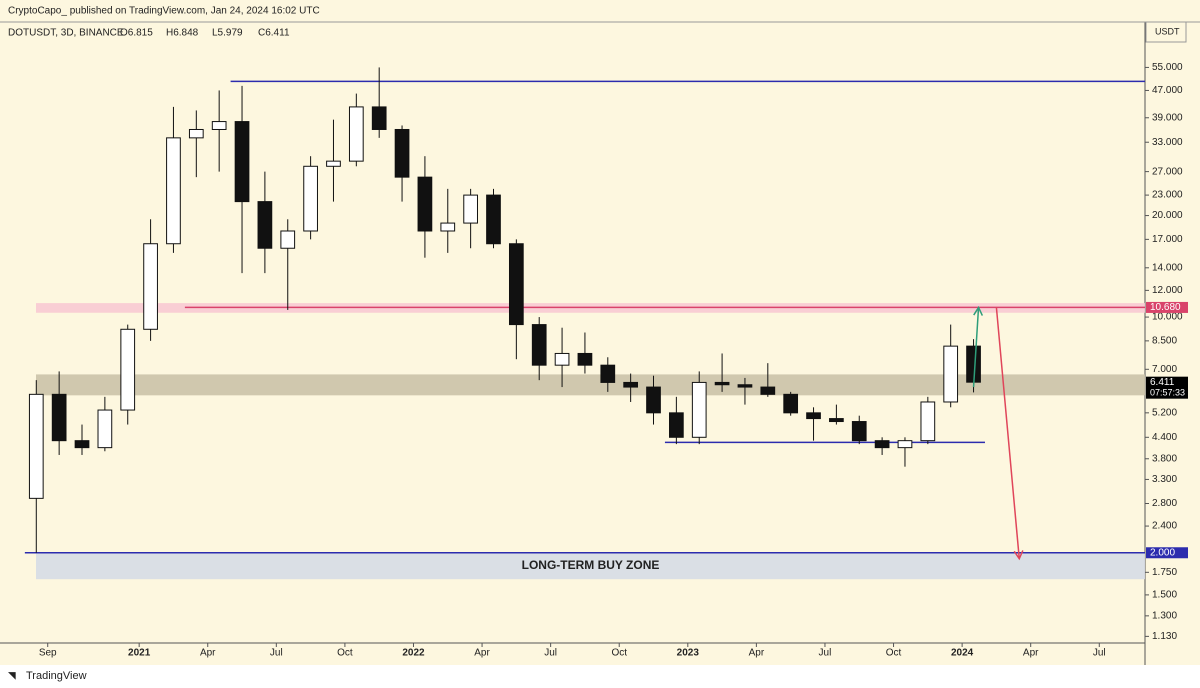  Describe the element at coordinates (413, 653) in the screenshot. I see `x-tick-label: 2022` at that location.